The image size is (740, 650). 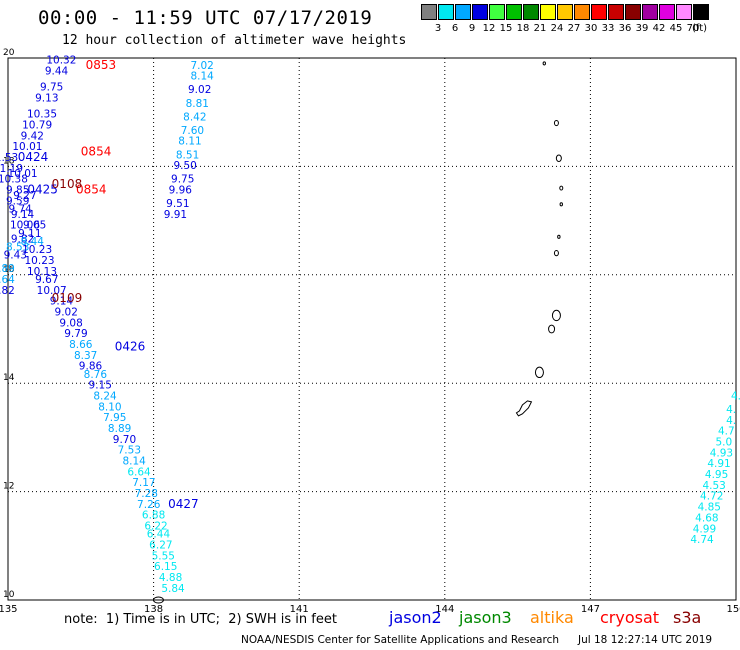 I want to click on satellite-legend-jason3: jason3, so click(x=485, y=617).